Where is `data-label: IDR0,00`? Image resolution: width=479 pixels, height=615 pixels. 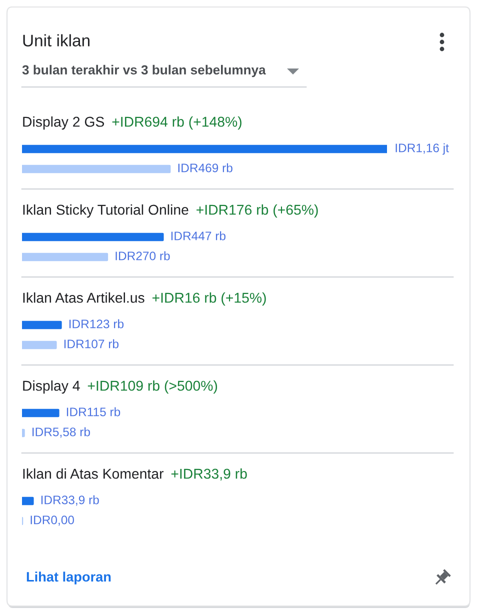 data-label: IDR0,00 is located at coordinates (52, 521).